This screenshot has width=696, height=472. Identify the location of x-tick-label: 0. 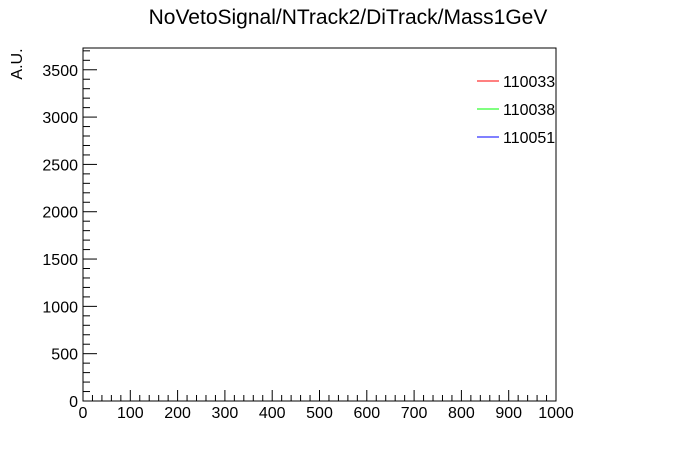
(83, 413).